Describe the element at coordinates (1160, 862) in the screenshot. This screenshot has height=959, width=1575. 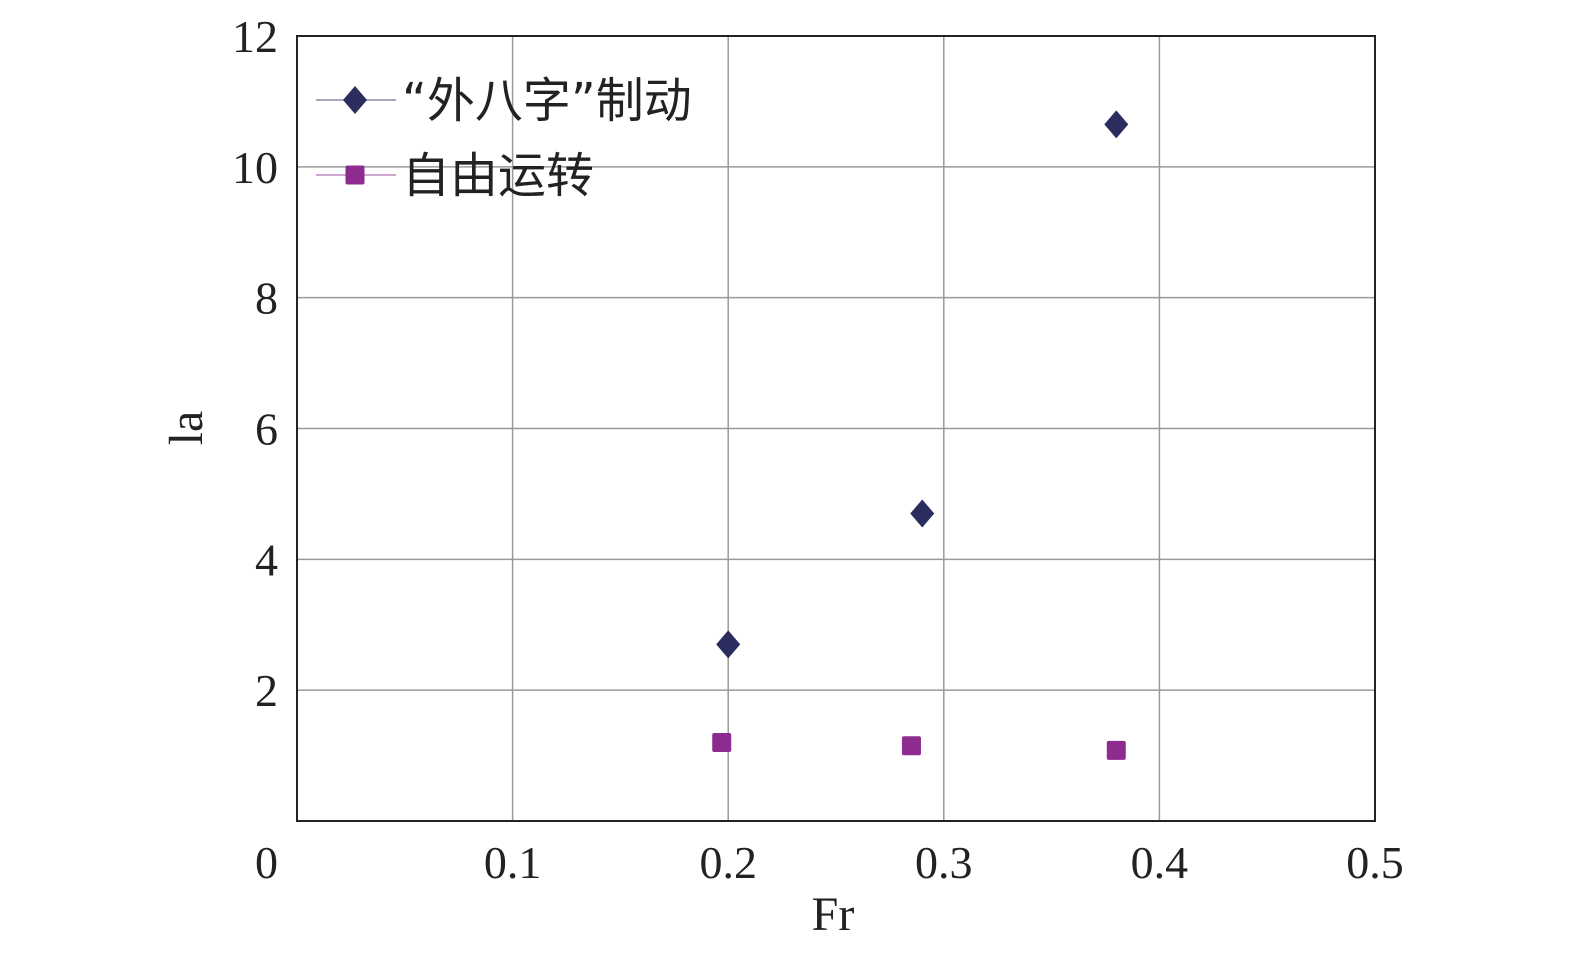
I see `x-tick-label-3: 0.4` at that location.